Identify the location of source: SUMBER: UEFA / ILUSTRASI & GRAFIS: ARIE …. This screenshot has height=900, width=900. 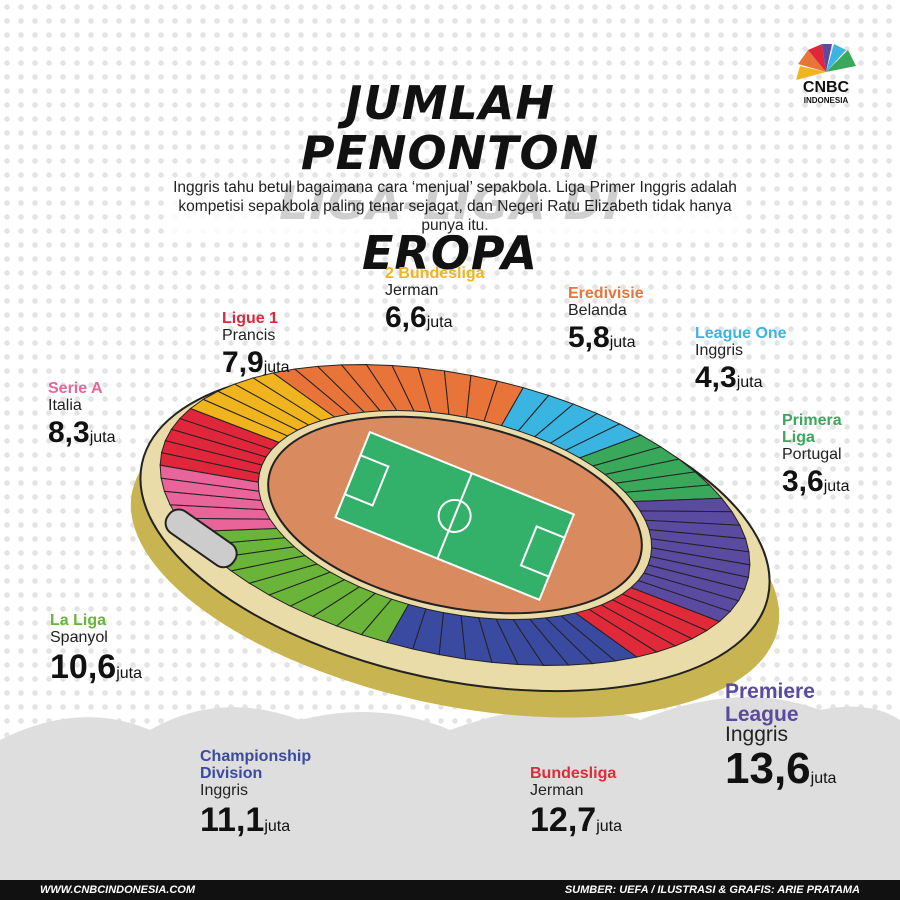
(712, 890).